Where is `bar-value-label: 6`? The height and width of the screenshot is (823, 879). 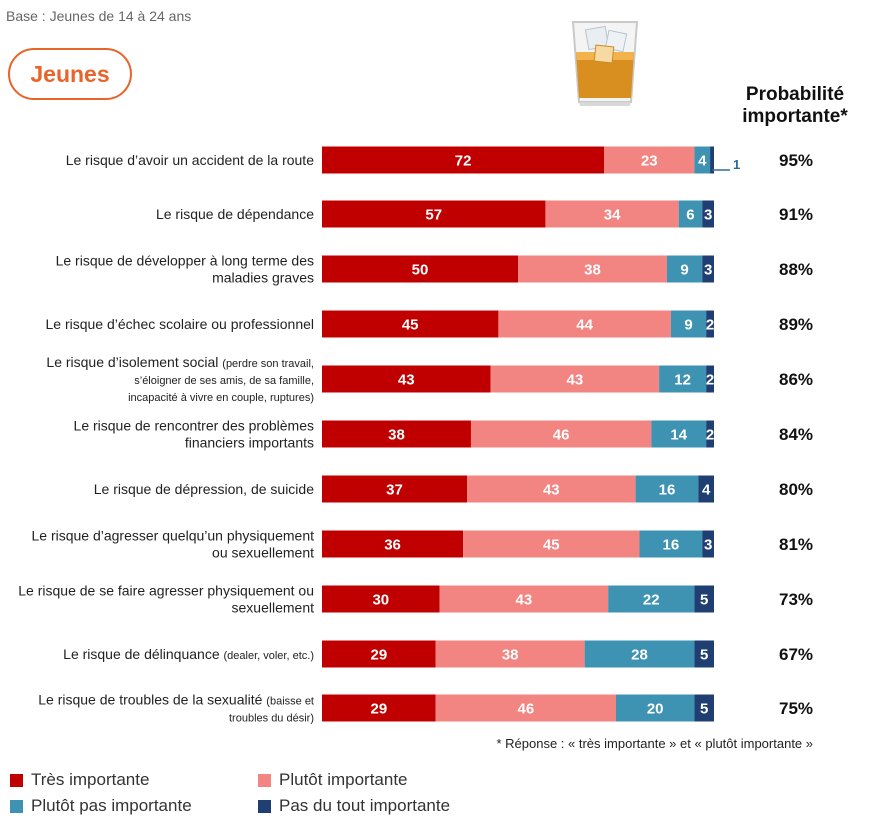 bar-value-label: 6 is located at coordinates (690, 215).